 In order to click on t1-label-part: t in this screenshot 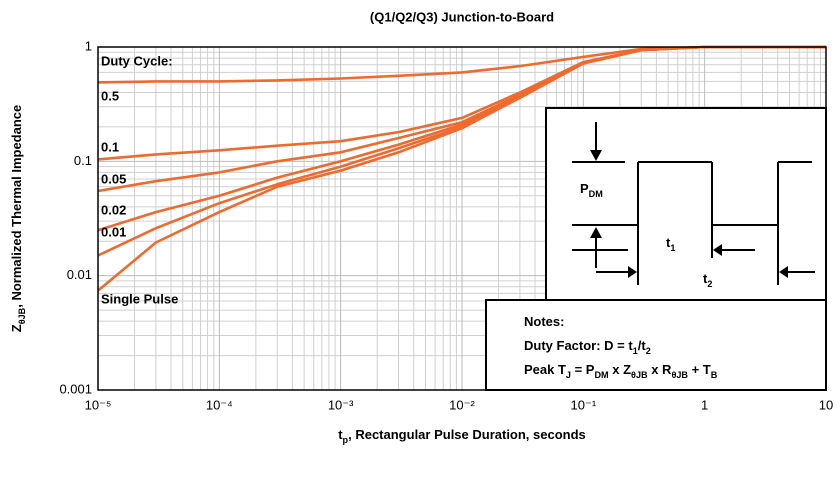, I will do `click(668, 242)`.